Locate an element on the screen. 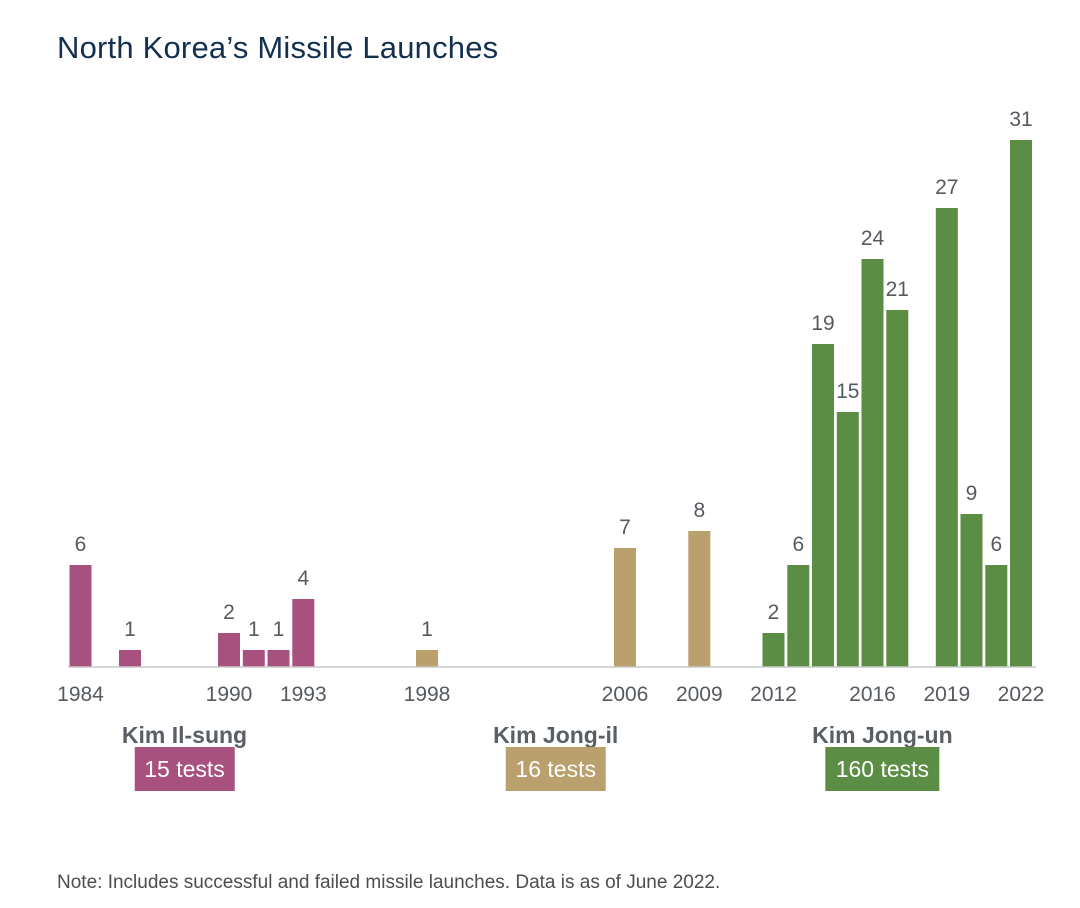  bar-1990 is located at coordinates (229, 650).